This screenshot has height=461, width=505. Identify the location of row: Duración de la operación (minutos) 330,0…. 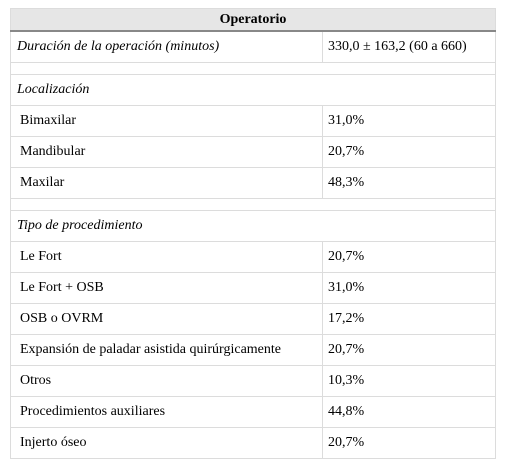
(253, 46).